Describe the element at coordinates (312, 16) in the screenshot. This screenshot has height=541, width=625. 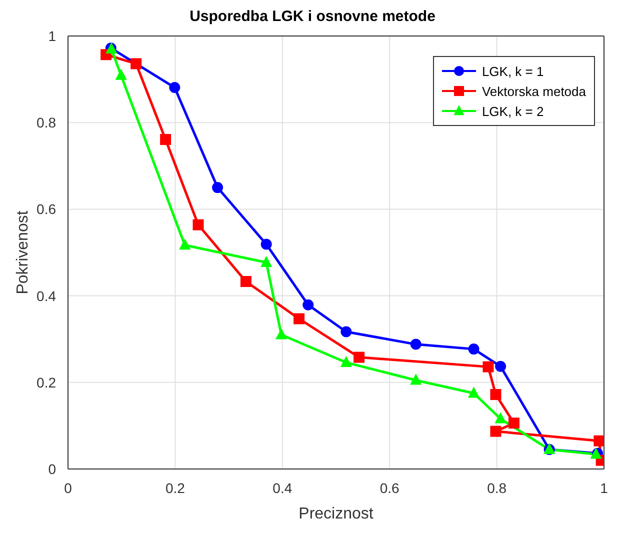
I see `chart-title: Usporedba LGK i osnovne metode` at that location.